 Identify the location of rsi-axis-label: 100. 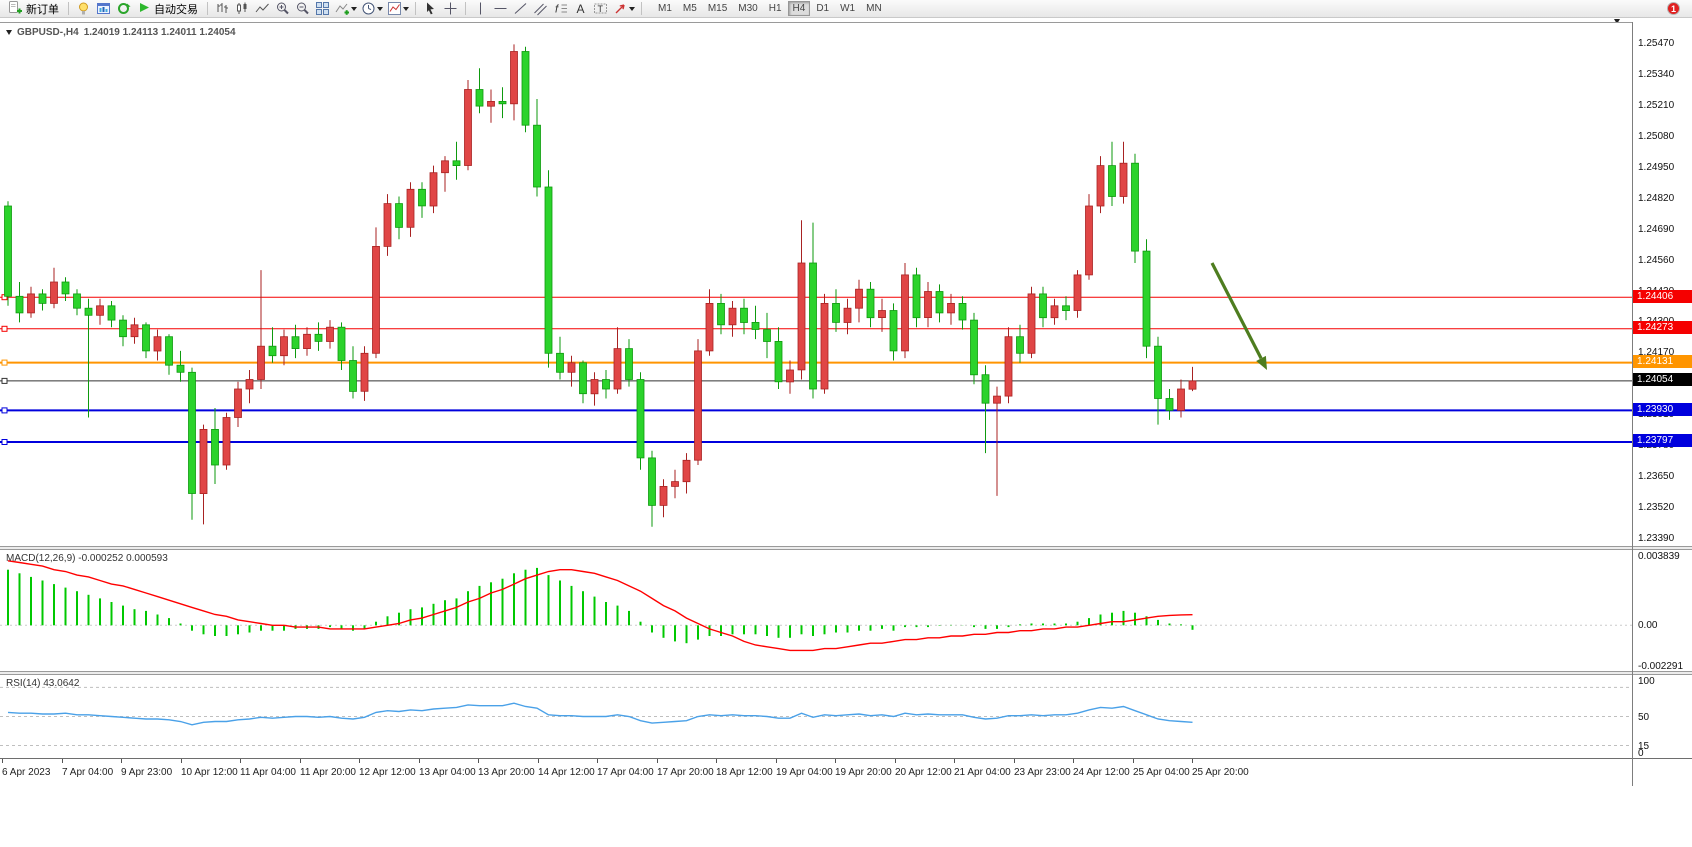
(1646, 681).